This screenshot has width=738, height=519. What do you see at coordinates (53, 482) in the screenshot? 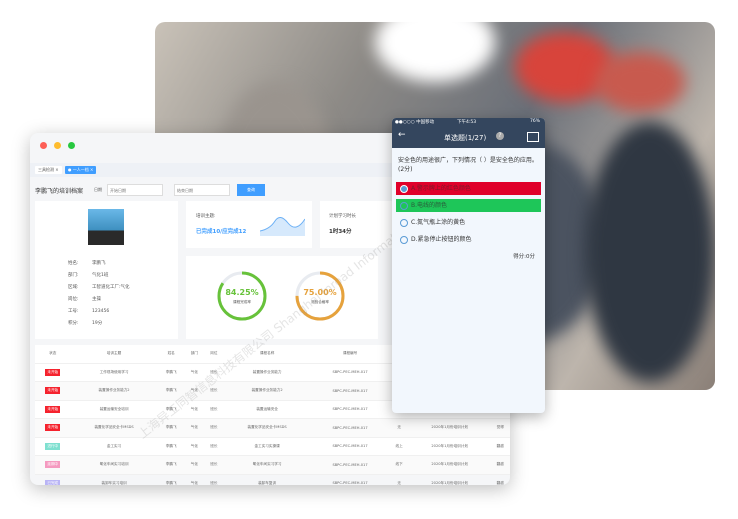
I see `status-badge: 已完成` at bounding box center [53, 482].